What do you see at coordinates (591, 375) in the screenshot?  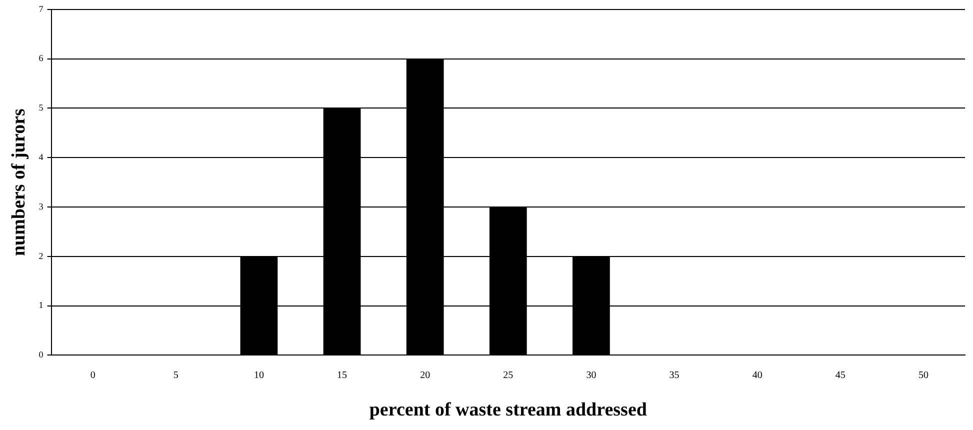 I see `x-tick-label: 30` at bounding box center [591, 375].